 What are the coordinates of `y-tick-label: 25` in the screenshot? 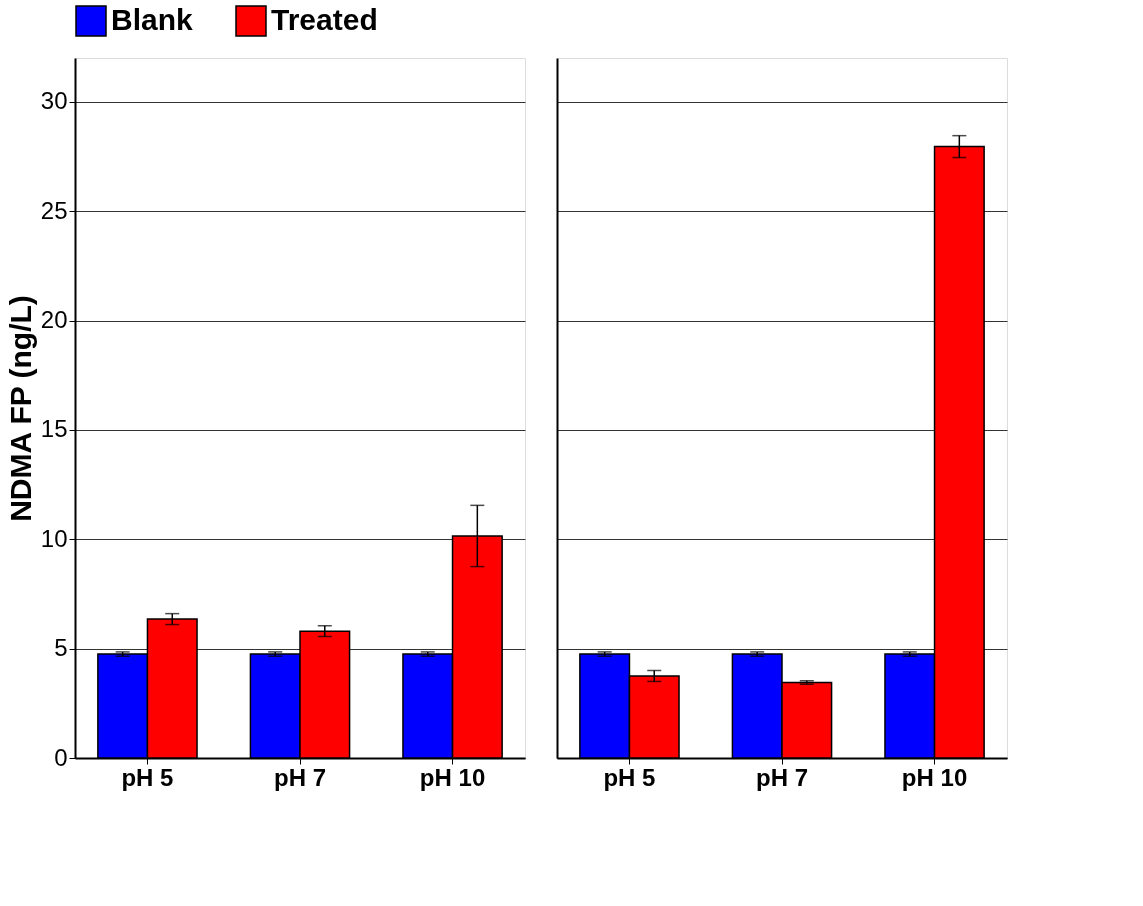 It's located at (54, 210).